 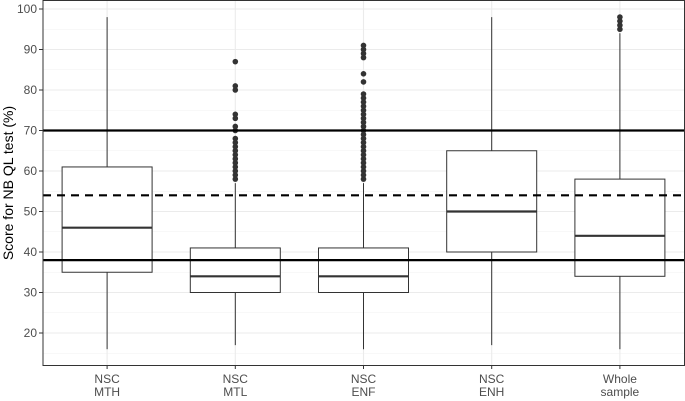 I want to click on x-tick-label: sample, so click(x=620, y=392).